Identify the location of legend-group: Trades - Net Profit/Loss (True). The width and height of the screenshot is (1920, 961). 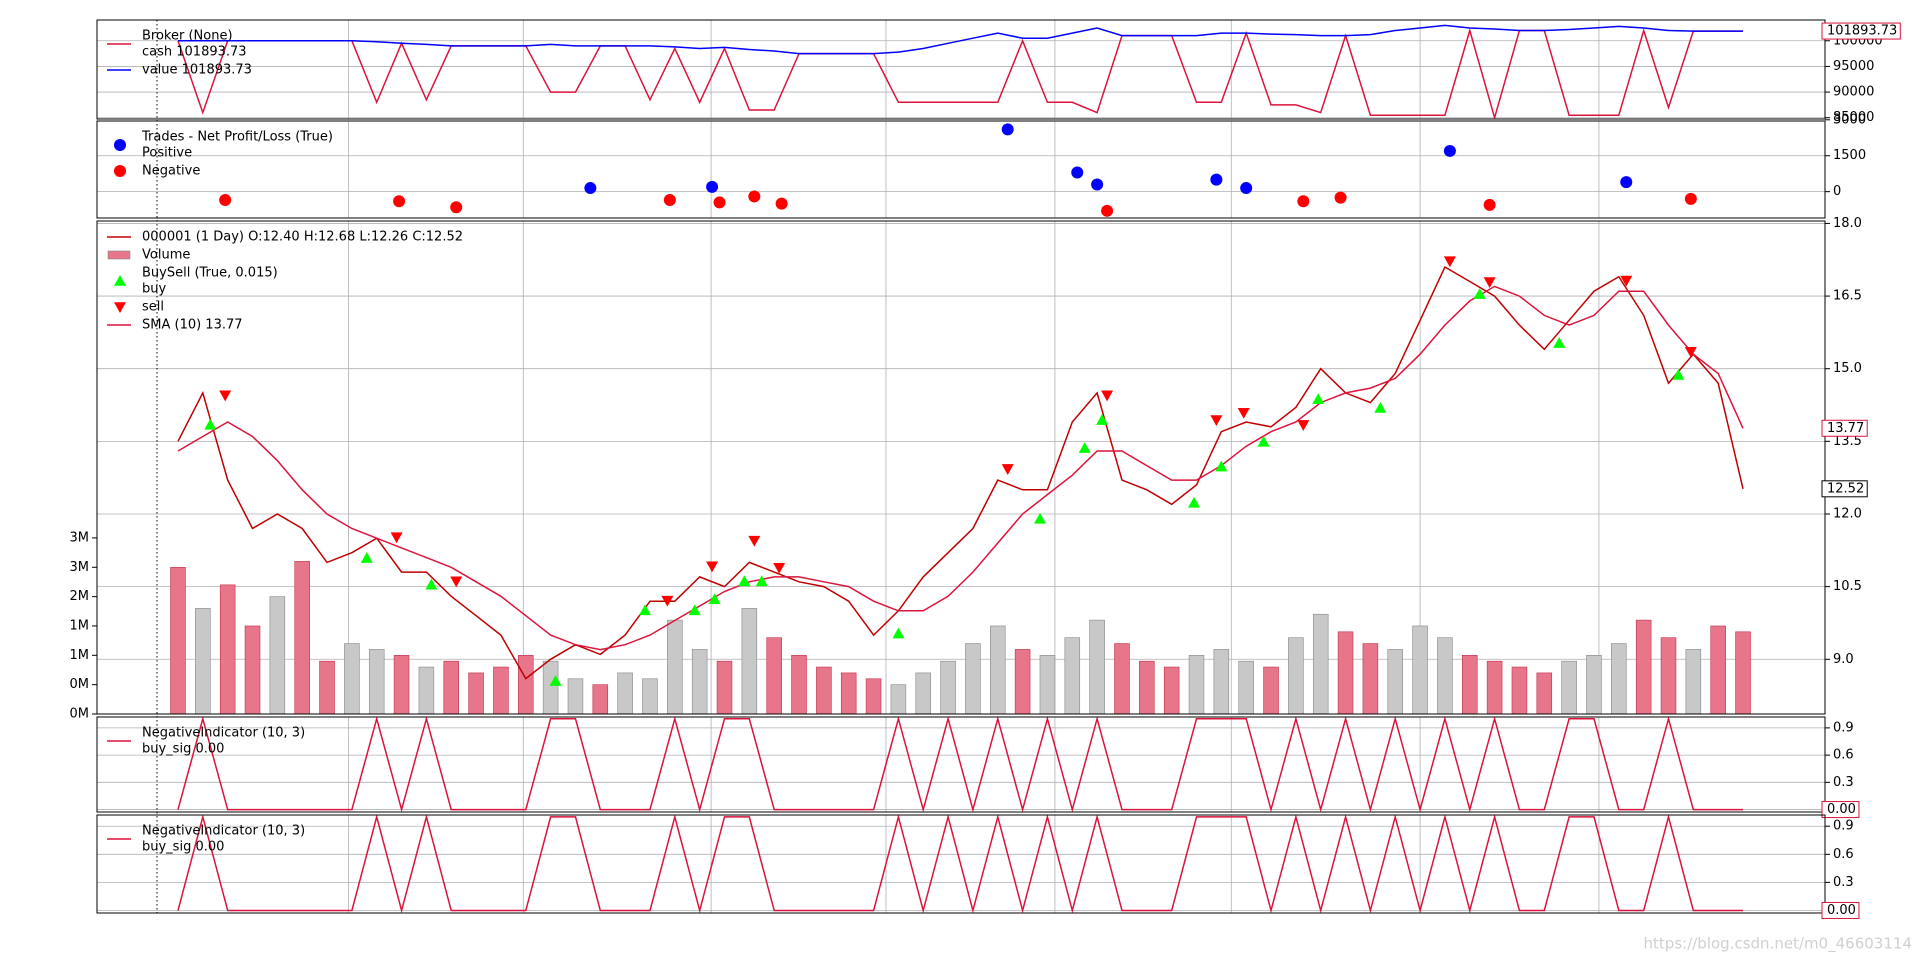
(237, 137).